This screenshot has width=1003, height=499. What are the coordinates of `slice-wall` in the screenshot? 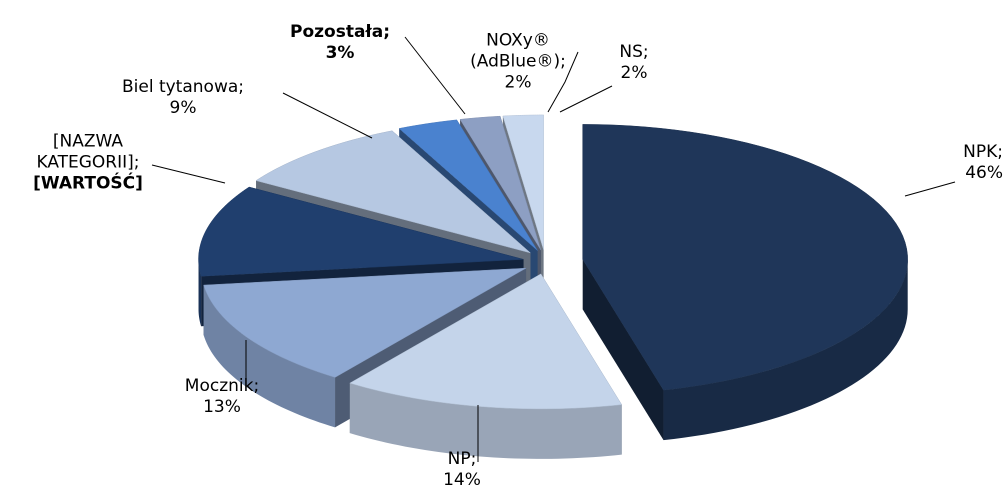 It's located at (623, 350).